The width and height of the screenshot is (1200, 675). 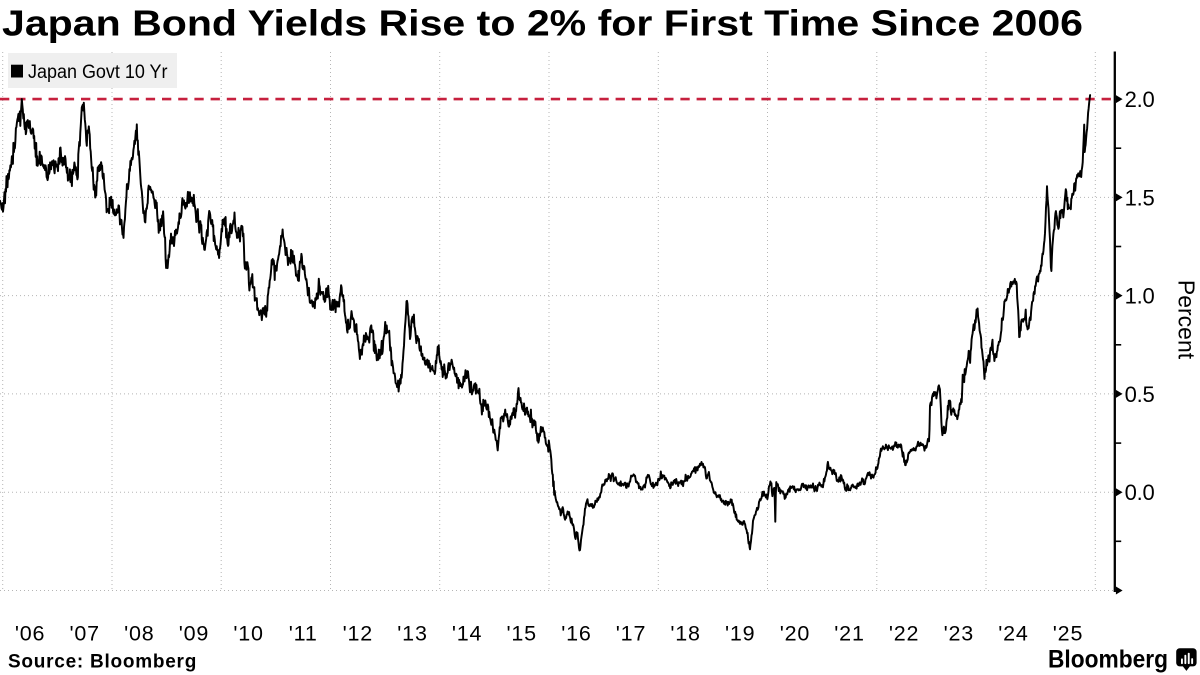 I want to click on svg-text: '13, so click(x=412, y=634).